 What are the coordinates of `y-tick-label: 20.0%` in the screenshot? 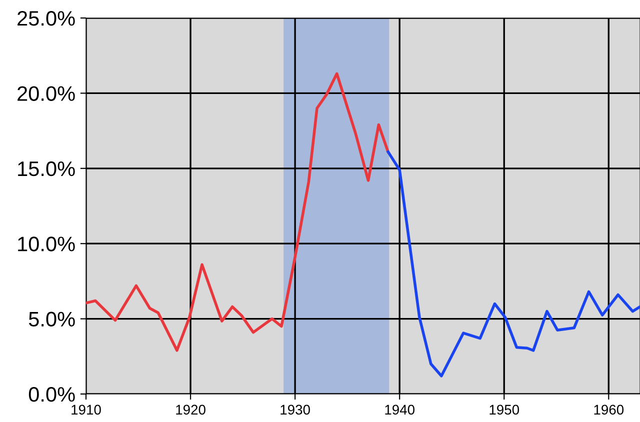 It's located at (46, 93).